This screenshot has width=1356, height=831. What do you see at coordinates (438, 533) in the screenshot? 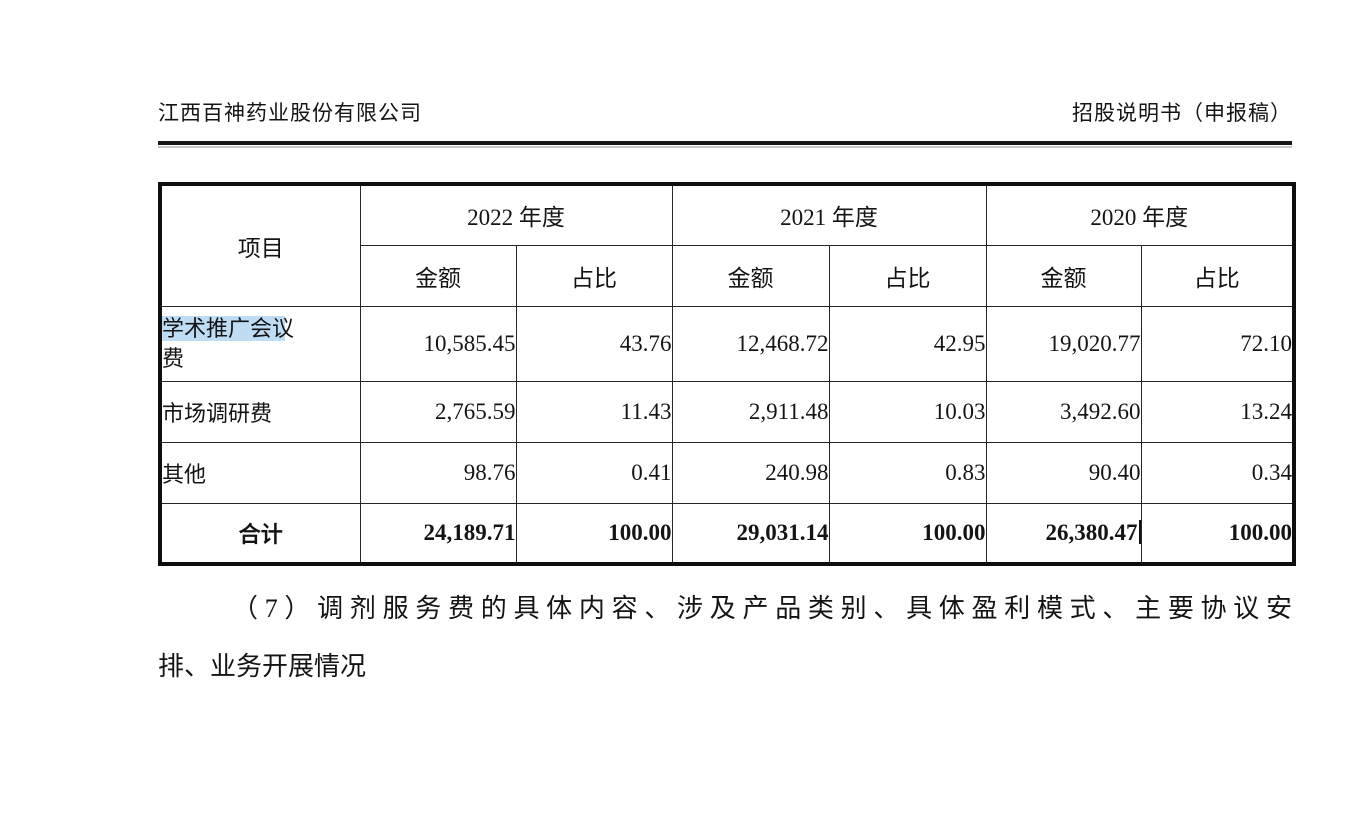
I see `cell-2022-amount: 24,189.71` at bounding box center [438, 533].